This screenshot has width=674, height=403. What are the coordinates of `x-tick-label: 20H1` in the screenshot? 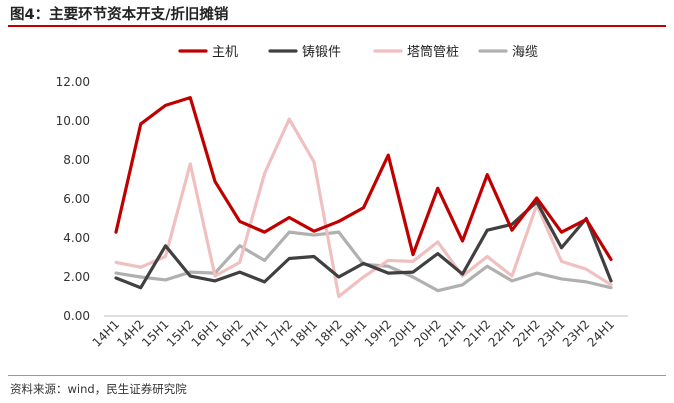 It's located at (403, 333).